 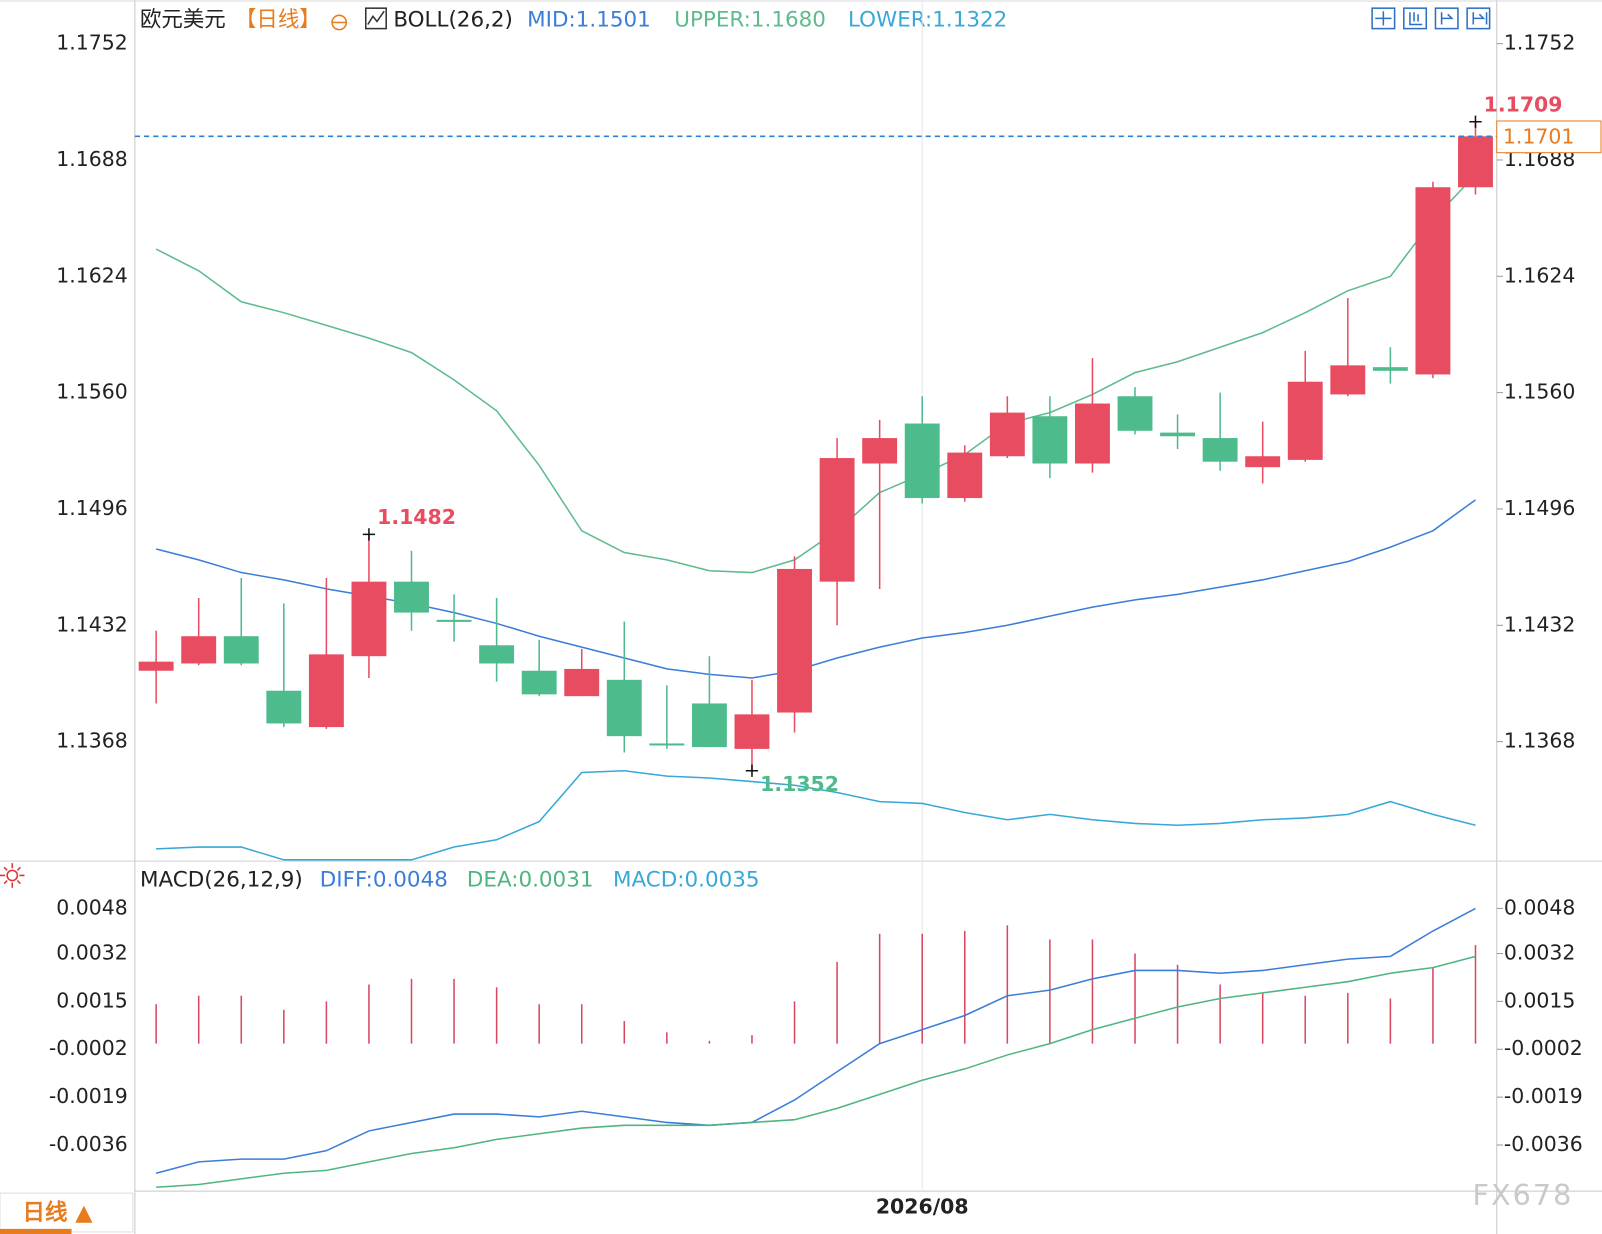 What do you see at coordinates (1523, 1195) in the screenshot?
I see `watermark: FX678` at bounding box center [1523, 1195].